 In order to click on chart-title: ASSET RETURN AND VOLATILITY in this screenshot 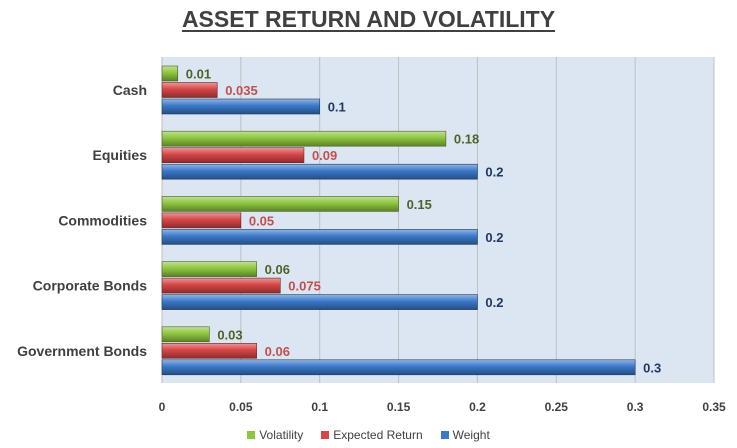, I will do `click(368, 19)`.